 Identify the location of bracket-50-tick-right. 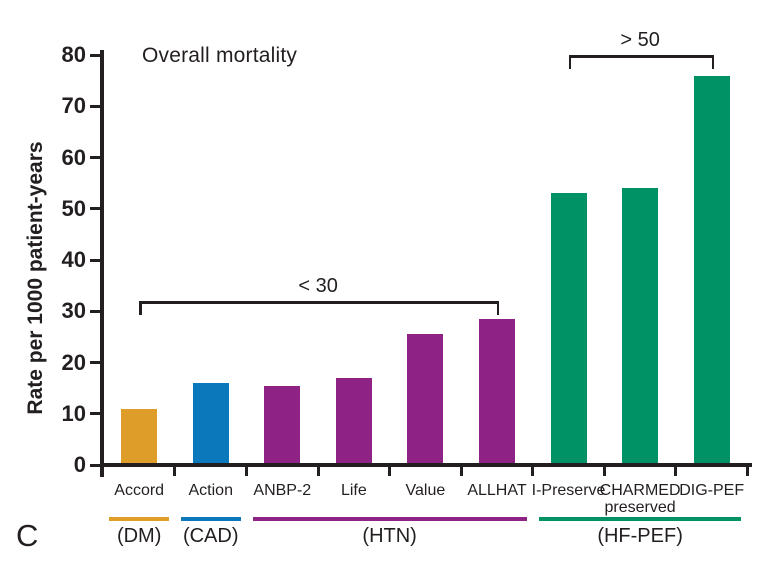
(713, 62).